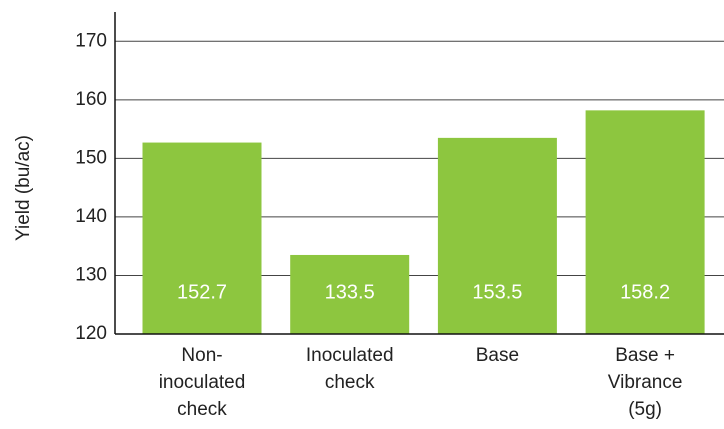 Image resolution: width=724 pixels, height=429 pixels. Describe the element at coordinates (497, 355) in the screenshot. I see `x-tick-label: Base` at that location.